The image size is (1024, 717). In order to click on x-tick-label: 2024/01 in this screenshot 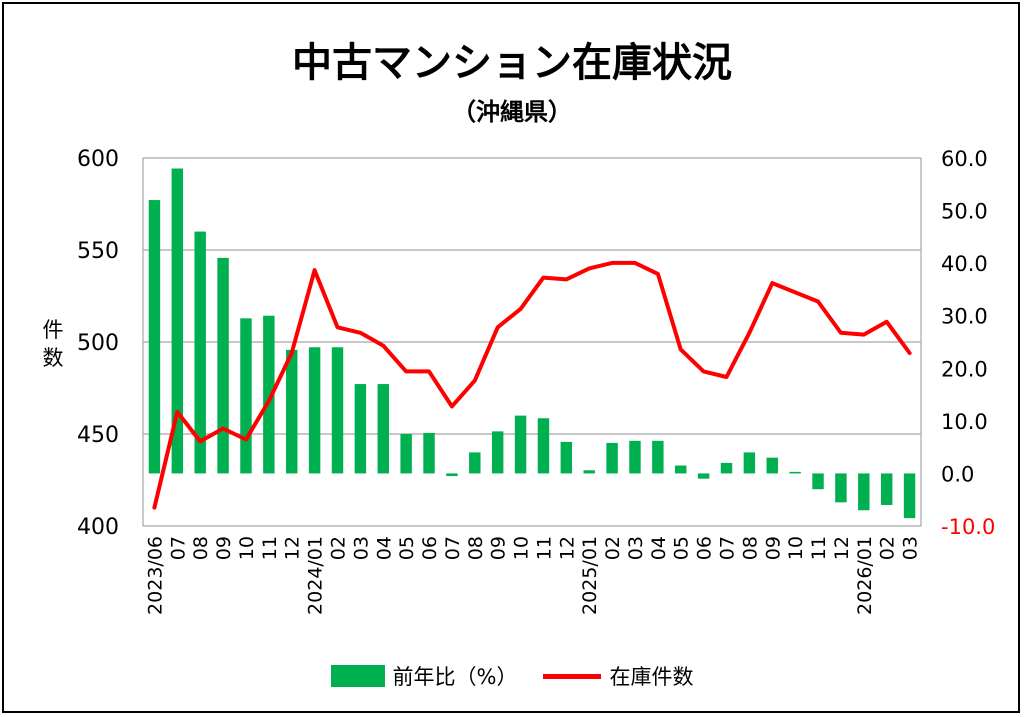, I will do `click(316, 575)`.